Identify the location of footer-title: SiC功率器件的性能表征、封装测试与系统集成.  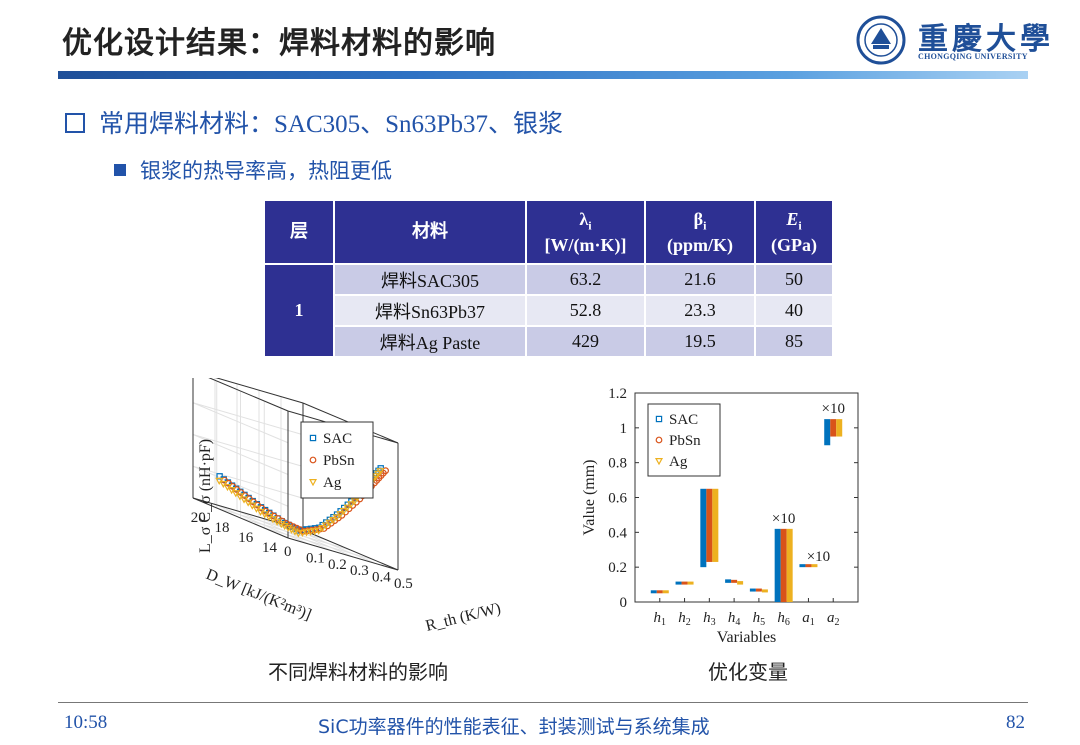
(514, 727).